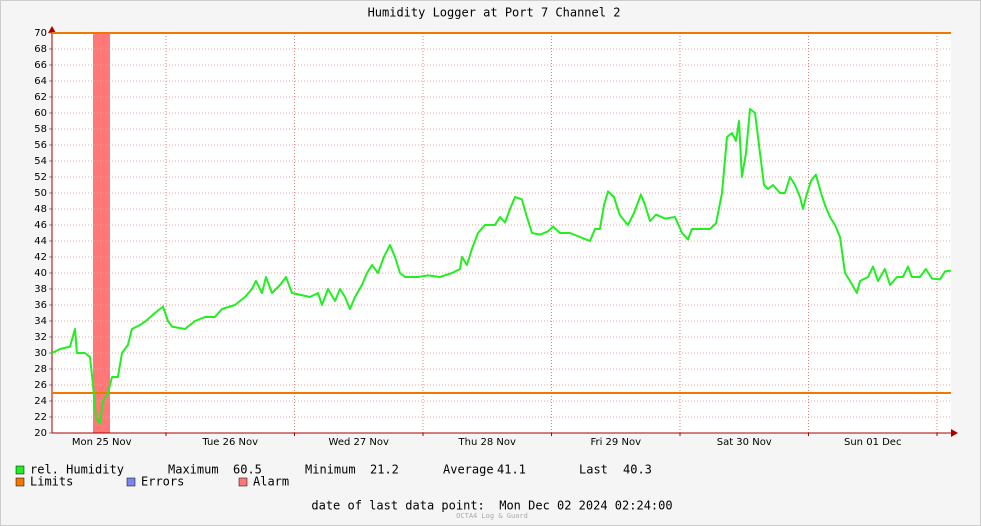 Image resolution: width=981 pixels, height=526 pixels. What do you see at coordinates (40, 305) in the screenshot?
I see `y-tick-label: 36` at bounding box center [40, 305].